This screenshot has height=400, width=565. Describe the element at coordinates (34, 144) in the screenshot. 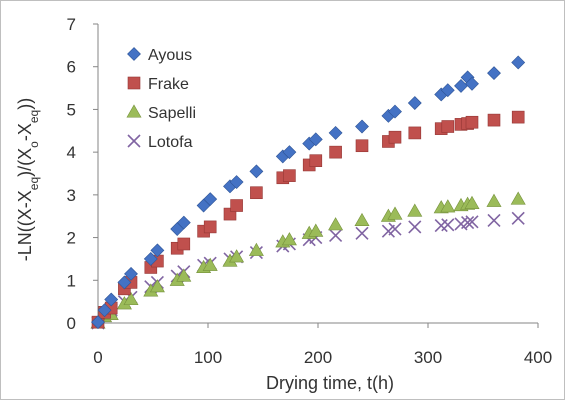

I see `y-axis-title-subscript: o` at that location.